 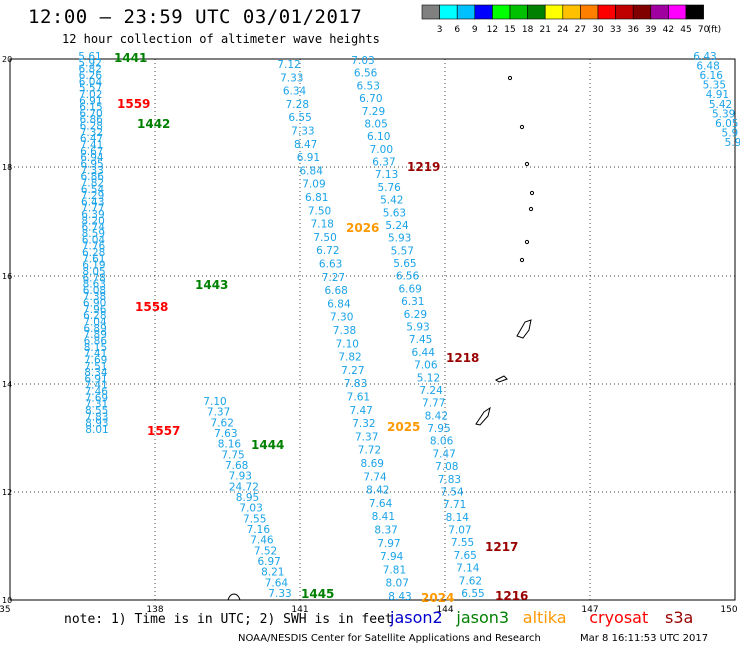 I want to click on wave-height-value: 6.95, so click(x=91, y=164).